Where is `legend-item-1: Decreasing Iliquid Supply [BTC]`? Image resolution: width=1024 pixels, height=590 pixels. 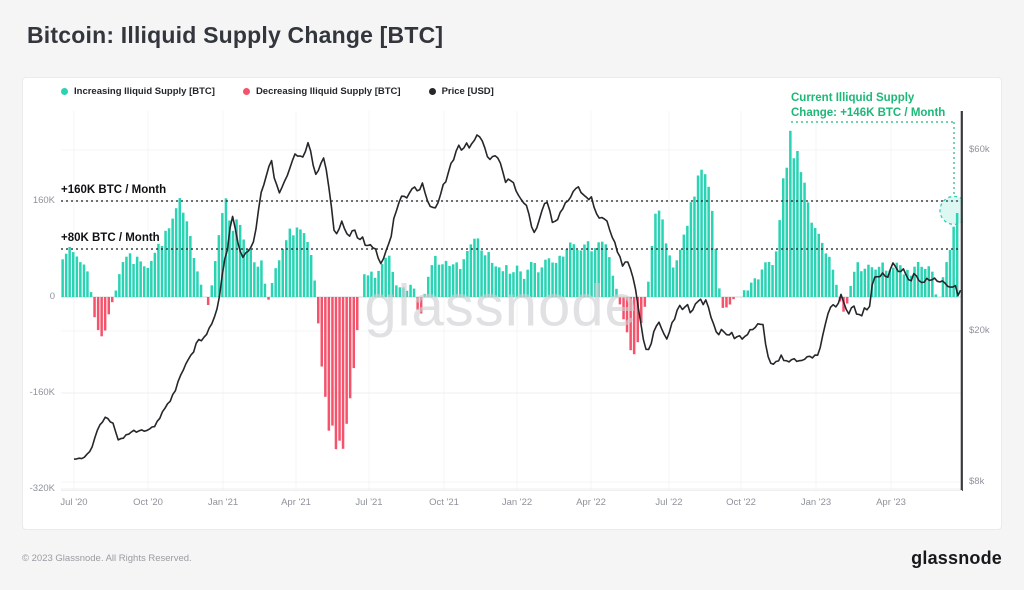 legend-item-1: Decreasing Iliquid Supply [BTC] is located at coordinates (321, 91).